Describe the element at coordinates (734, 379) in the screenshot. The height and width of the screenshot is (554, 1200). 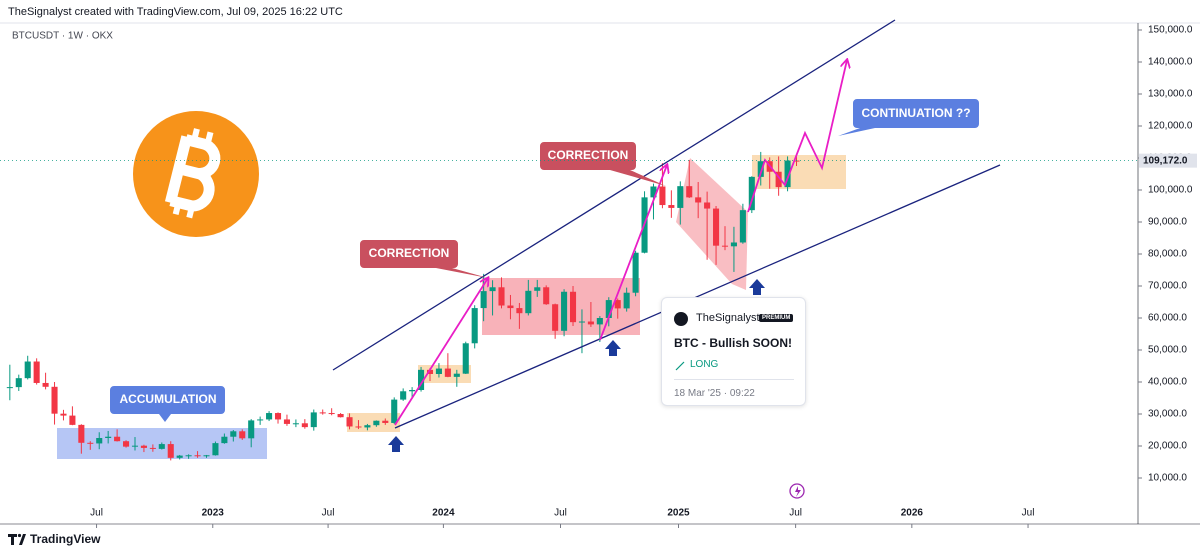
I see `separator` at that location.